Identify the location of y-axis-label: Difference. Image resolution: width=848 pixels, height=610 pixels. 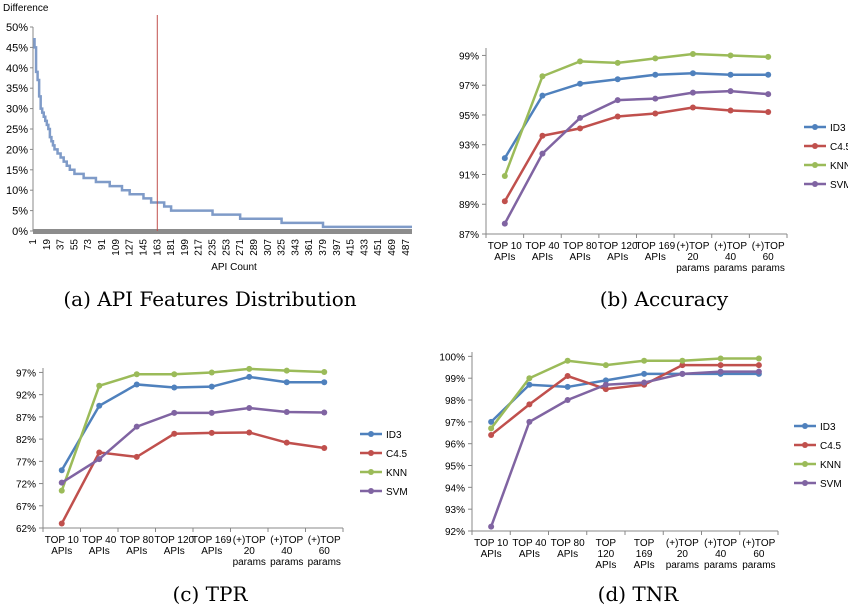
(26, 8).